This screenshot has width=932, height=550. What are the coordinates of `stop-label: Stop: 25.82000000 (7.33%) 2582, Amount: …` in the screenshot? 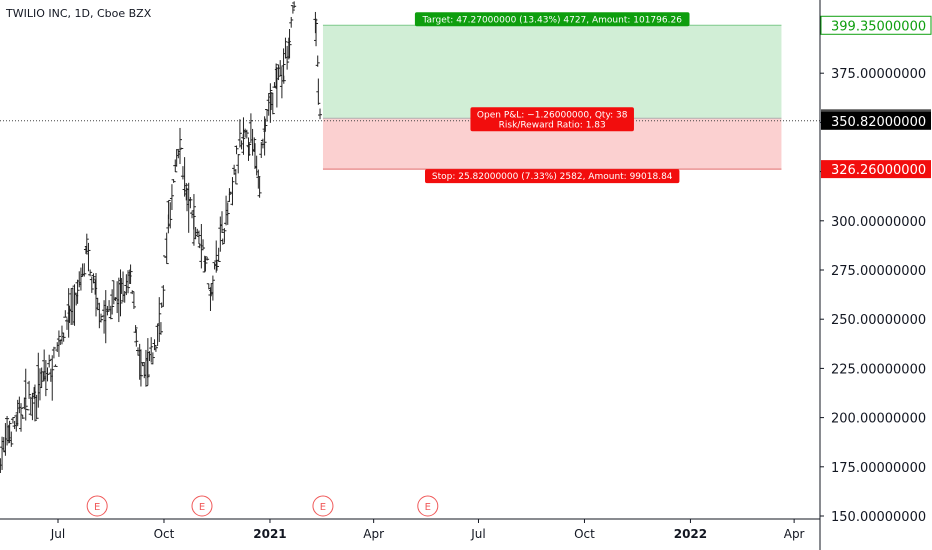 It's located at (552, 176).